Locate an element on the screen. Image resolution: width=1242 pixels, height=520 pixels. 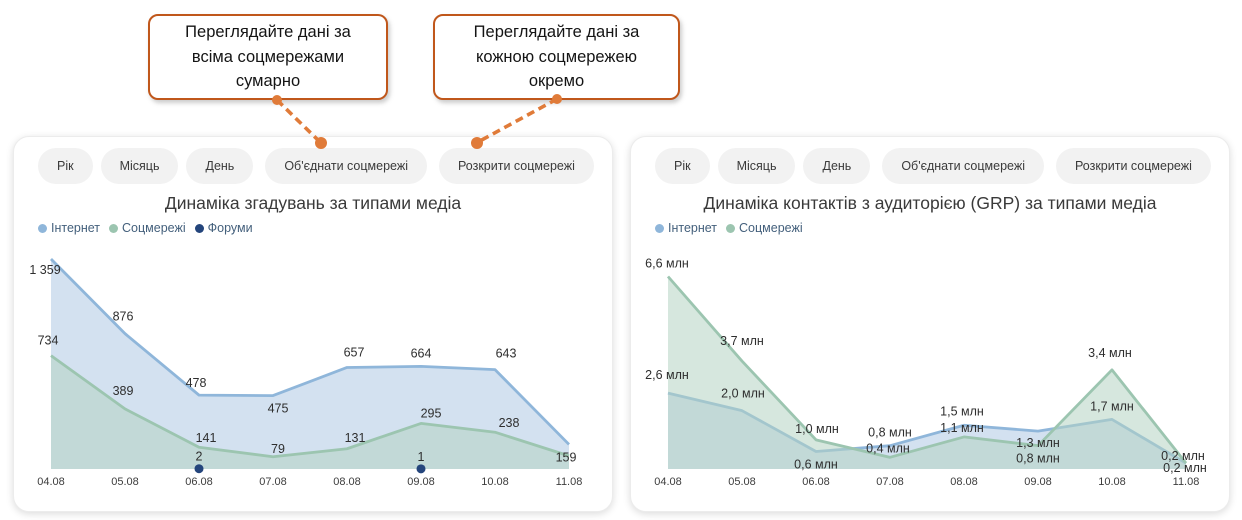
data-label: 657 is located at coordinates (354, 352).